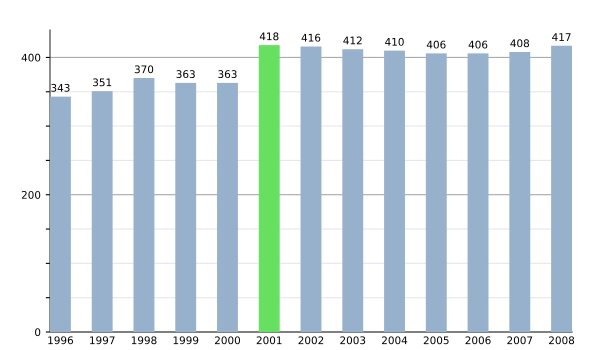  Describe the element at coordinates (31, 58) in the screenshot. I see `y-tick-label: 400` at that location.